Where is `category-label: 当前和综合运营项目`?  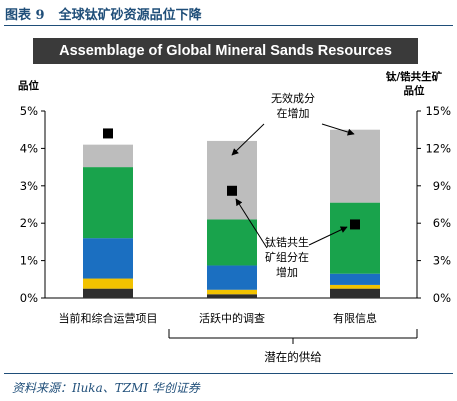 category-label: 当前和综合运营项目 is located at coordinates (108, 318).